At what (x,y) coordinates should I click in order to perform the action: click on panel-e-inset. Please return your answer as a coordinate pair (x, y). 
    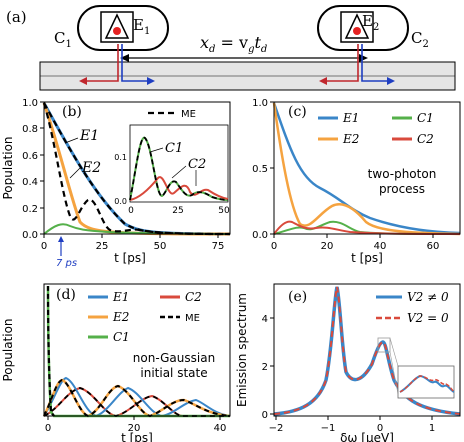
    Looking at the image, I should click on (426, 382).